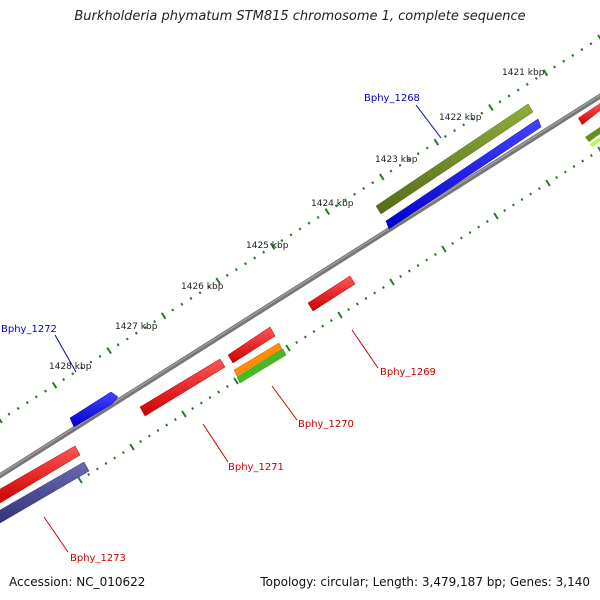 The image size is (600, 600). I want to click on gene-top-right-olive, so click(592, 137).